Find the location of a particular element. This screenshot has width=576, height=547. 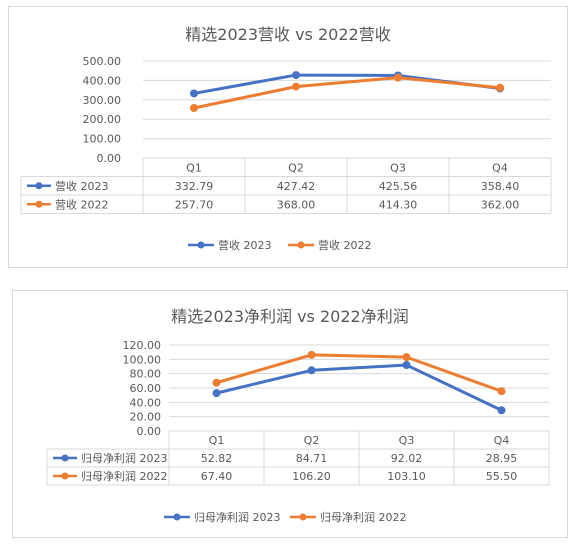

table-value: 55.50 is located at coordinates (502, 476).